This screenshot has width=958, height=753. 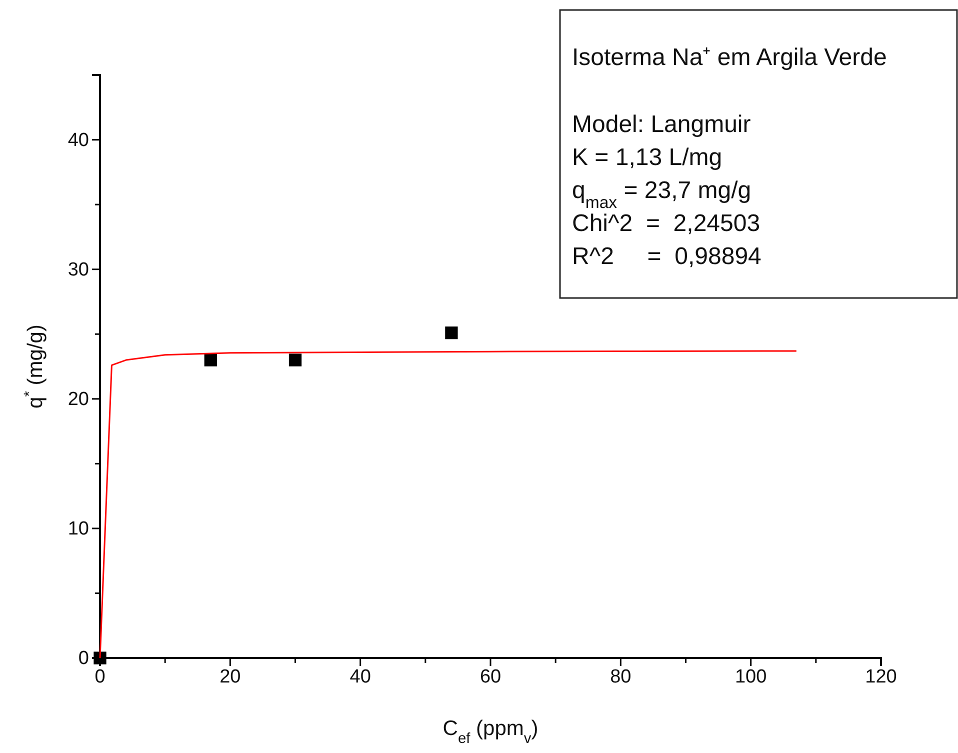 I want to click on x-tick-label: 100, so click(x=750, y=677).